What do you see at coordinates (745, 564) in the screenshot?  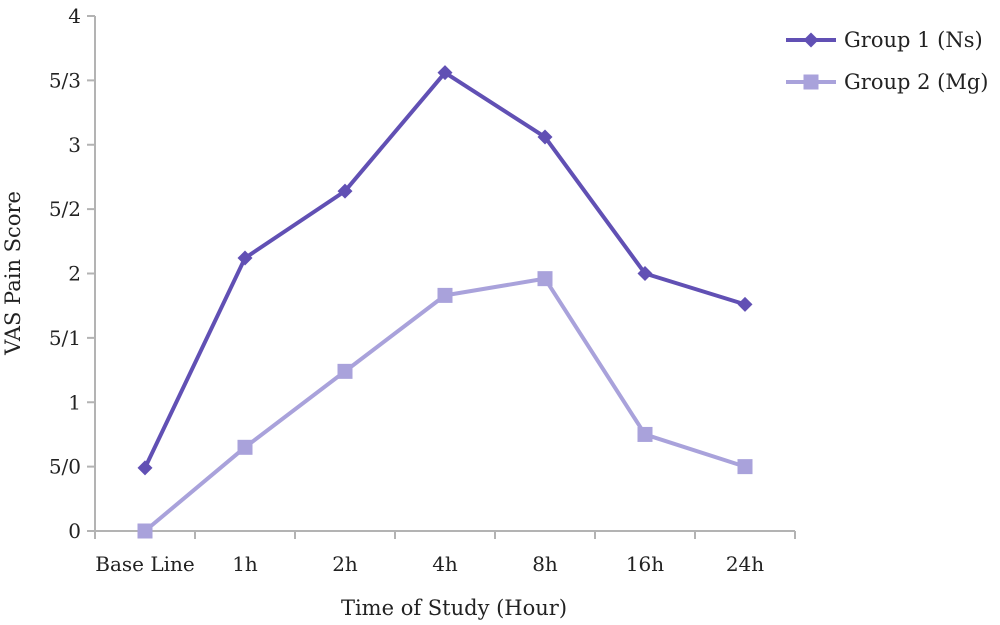 I see `x-tick-label: 24h` at bounding box center [745, 564].